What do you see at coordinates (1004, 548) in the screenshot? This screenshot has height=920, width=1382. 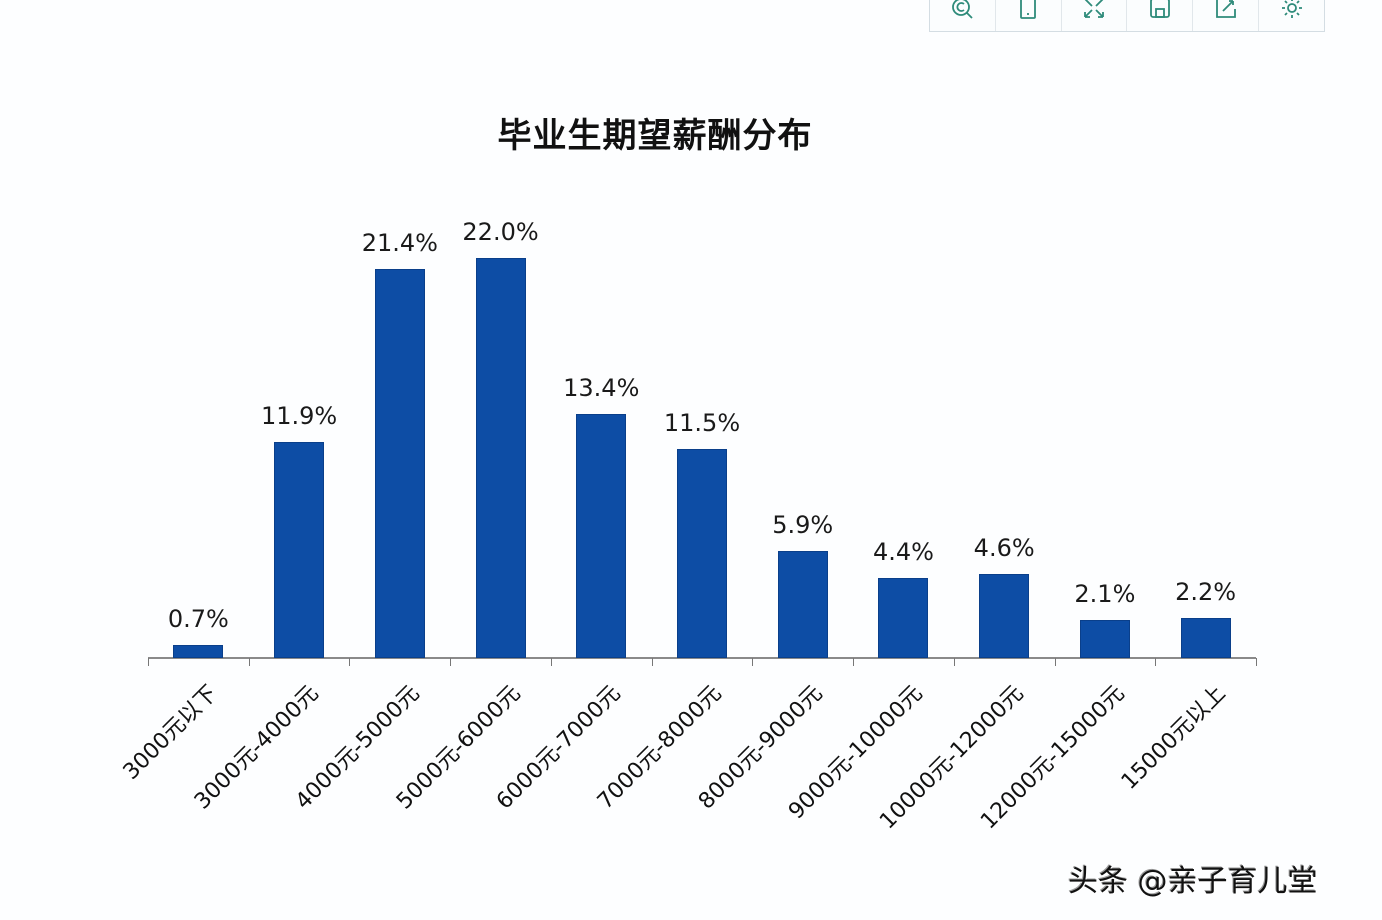 I see `bar-value-label: 4.6%` at bounding box center [1004, 548].